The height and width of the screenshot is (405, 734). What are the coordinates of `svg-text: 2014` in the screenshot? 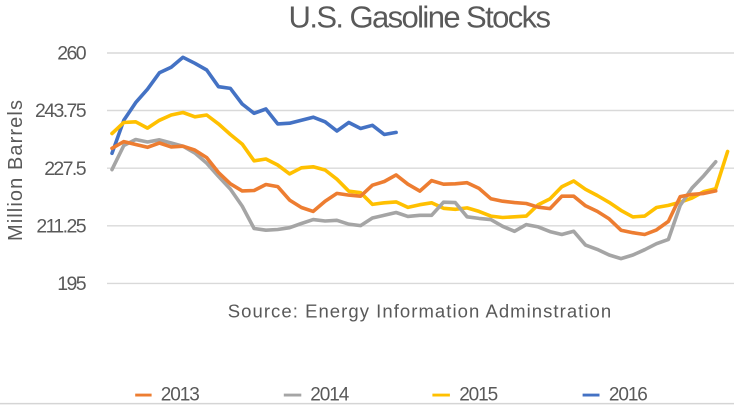 It's located at (329, 395).